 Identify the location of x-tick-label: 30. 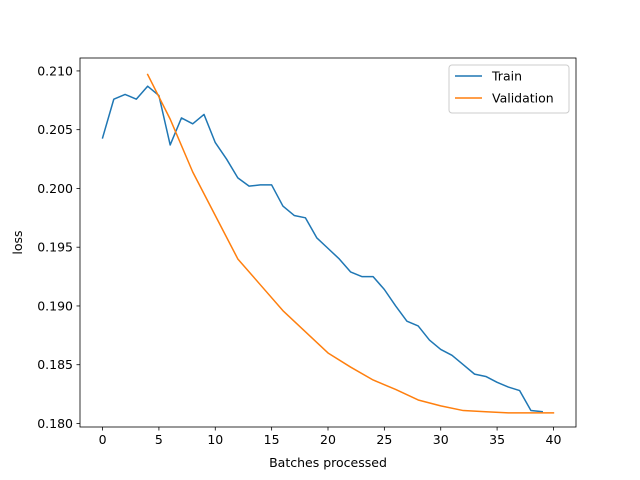
(441, 439).